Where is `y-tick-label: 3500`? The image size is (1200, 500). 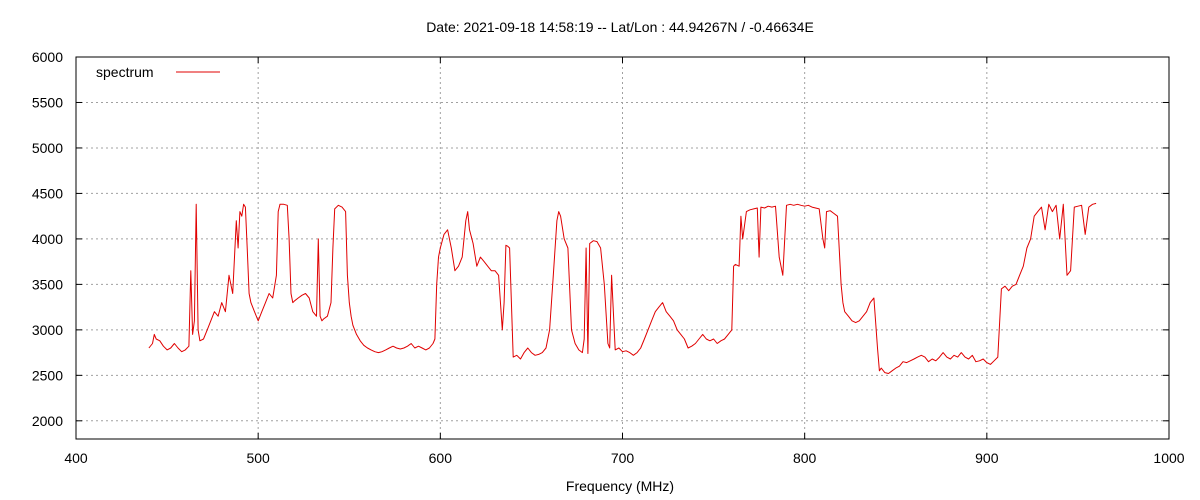
y-tick-label: 3500 is located at coordinates (47, 284).